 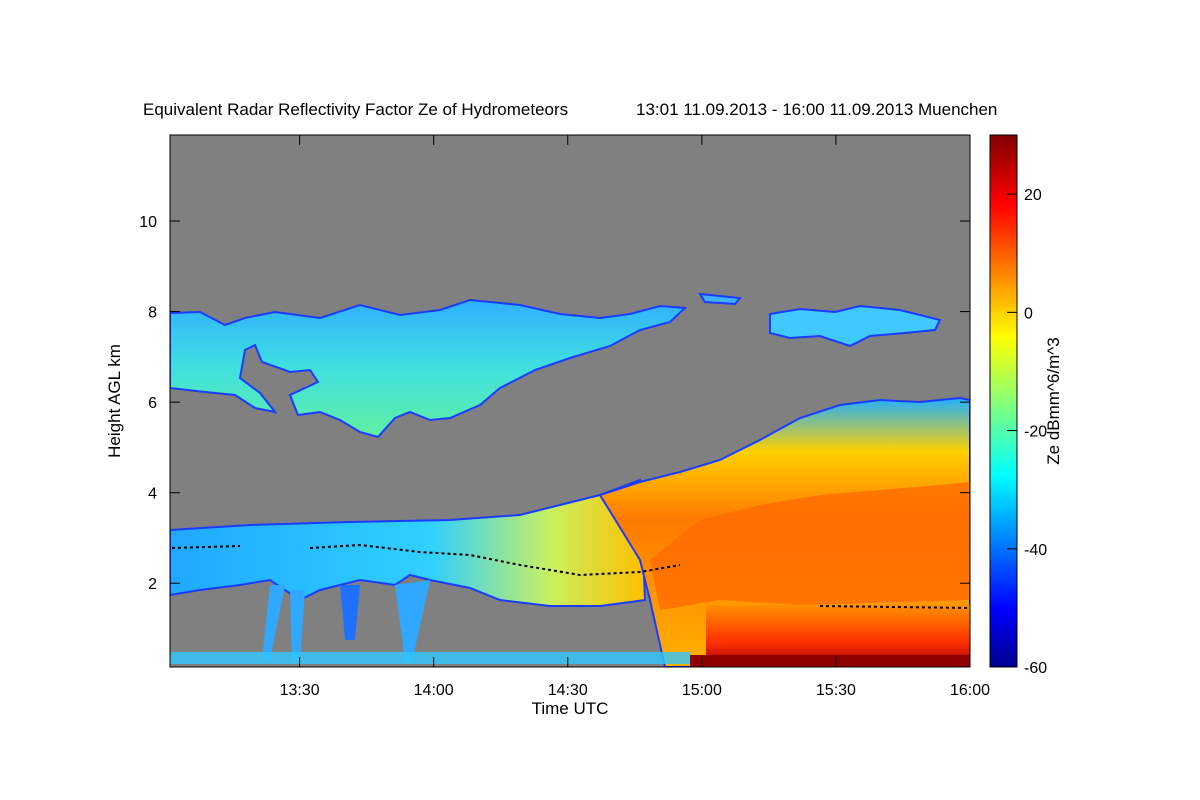 I want to click on y-tick-label: 6, so click(x=152, y=403).